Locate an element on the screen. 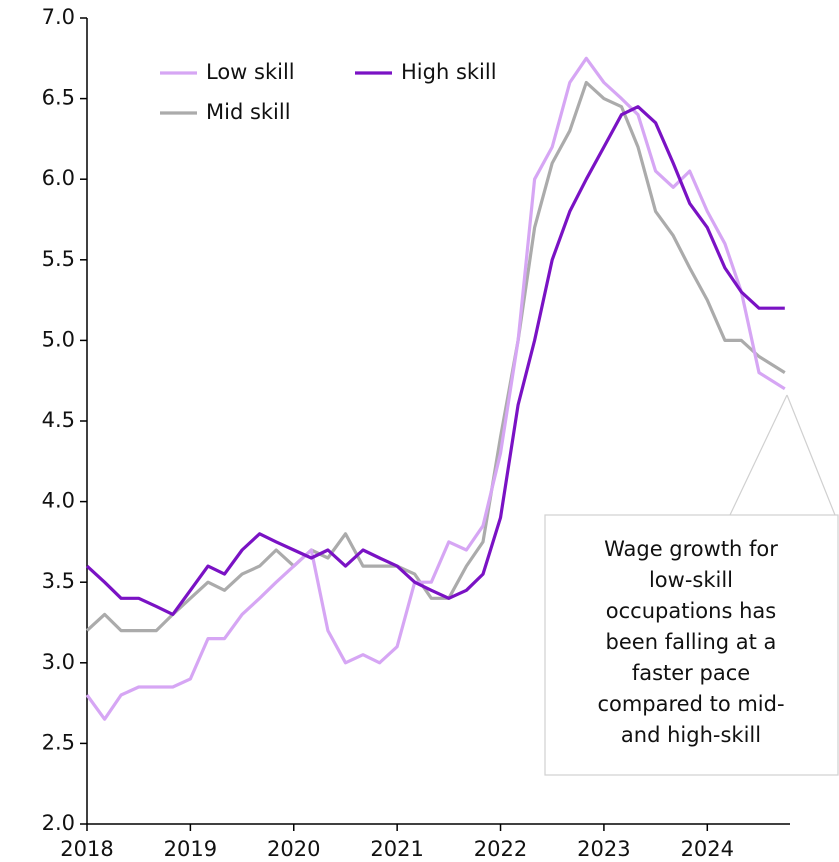  annotation-text: and high-skill is located at coordinates (691, 735).